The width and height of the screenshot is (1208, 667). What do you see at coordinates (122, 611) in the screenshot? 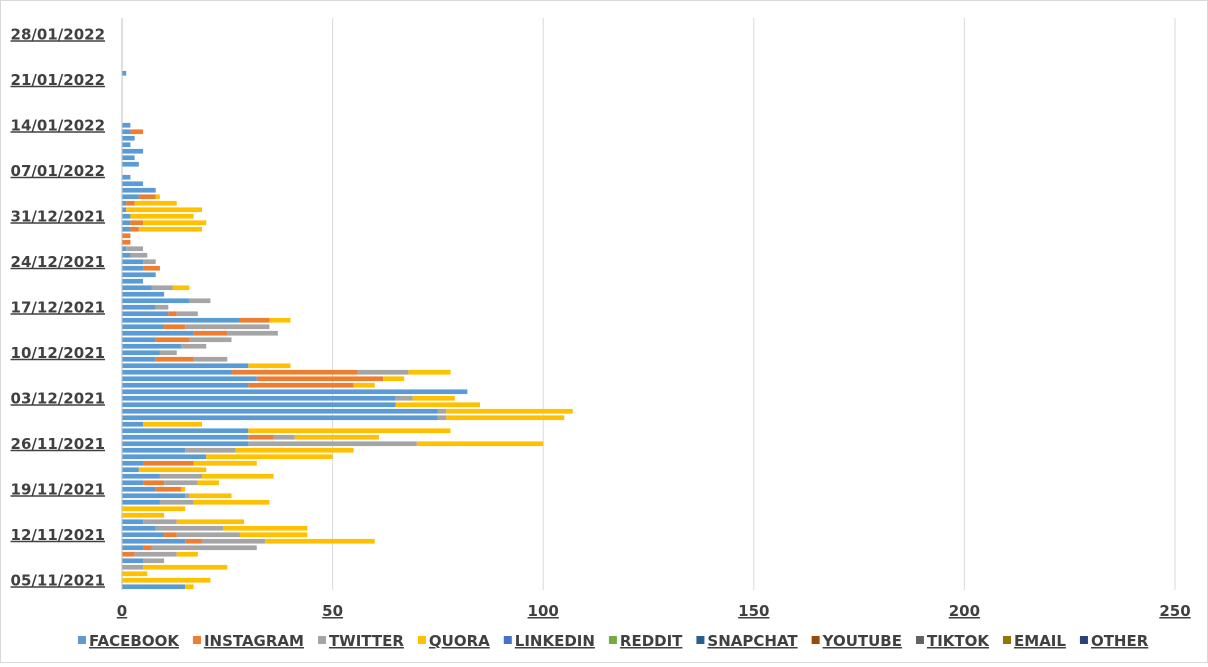
I see `x-tick-0: 0` at bounding box center [122, 611].